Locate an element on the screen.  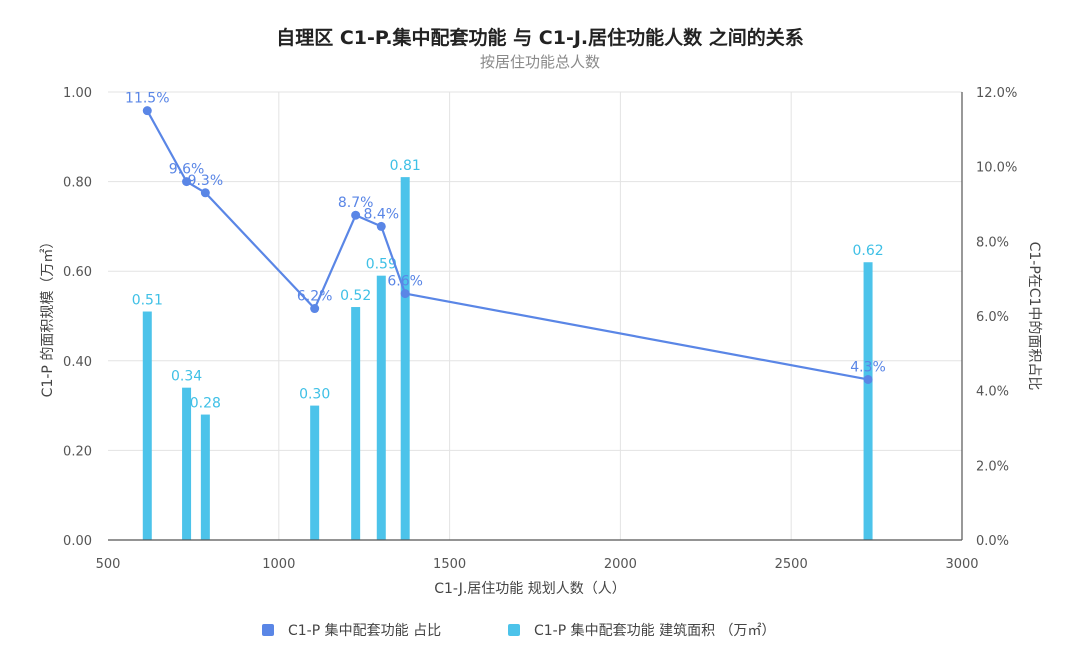
chart-subtitle: 按居住功能总人数 is located at coordinates (540, 62).